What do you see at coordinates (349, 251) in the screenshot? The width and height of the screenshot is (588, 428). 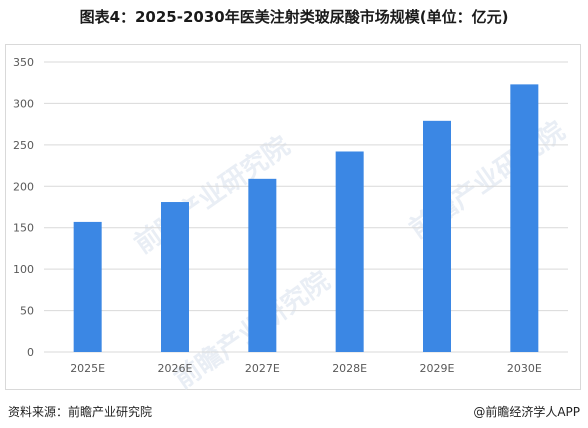 I see `bar-2028E` at bounding box center [349, 251].